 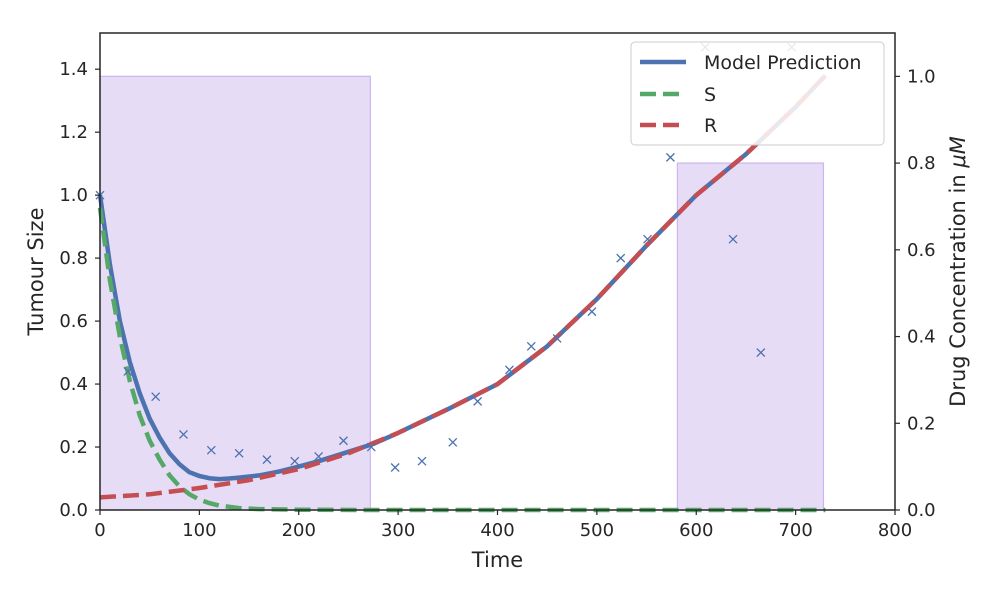 I want to click on legend-label-model: Model Prediction, so click(x=782, y=63).